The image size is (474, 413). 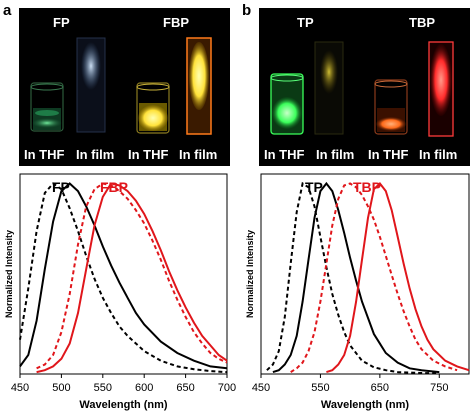 I want to click on photo-a-vials, so click(x=121, y=86).